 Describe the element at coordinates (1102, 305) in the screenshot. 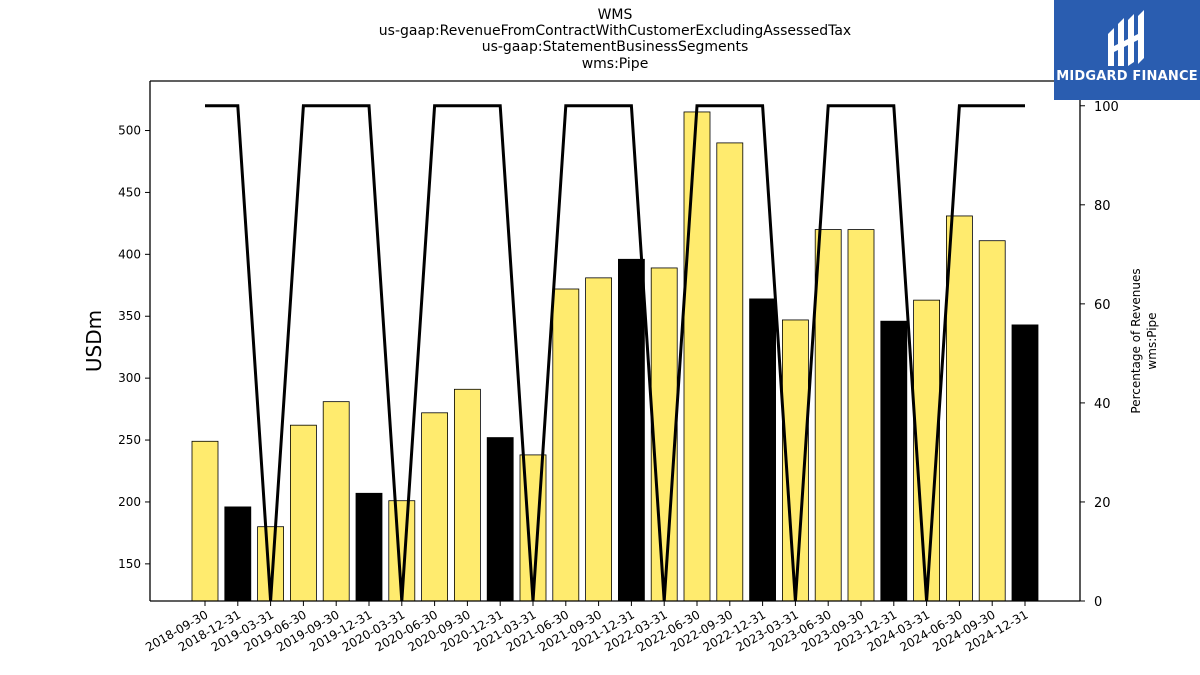

I see `y2-tick-label: 60` at that location.